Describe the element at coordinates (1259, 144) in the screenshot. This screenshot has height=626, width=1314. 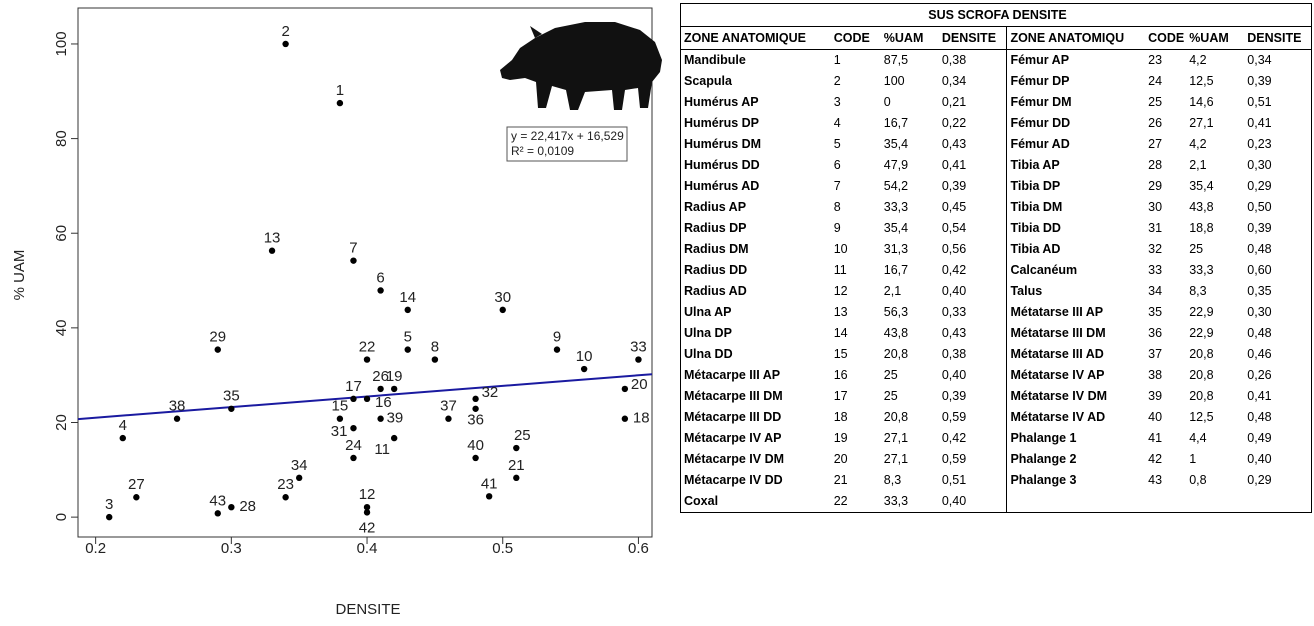
I see `table-cell: 0,23` at that location.